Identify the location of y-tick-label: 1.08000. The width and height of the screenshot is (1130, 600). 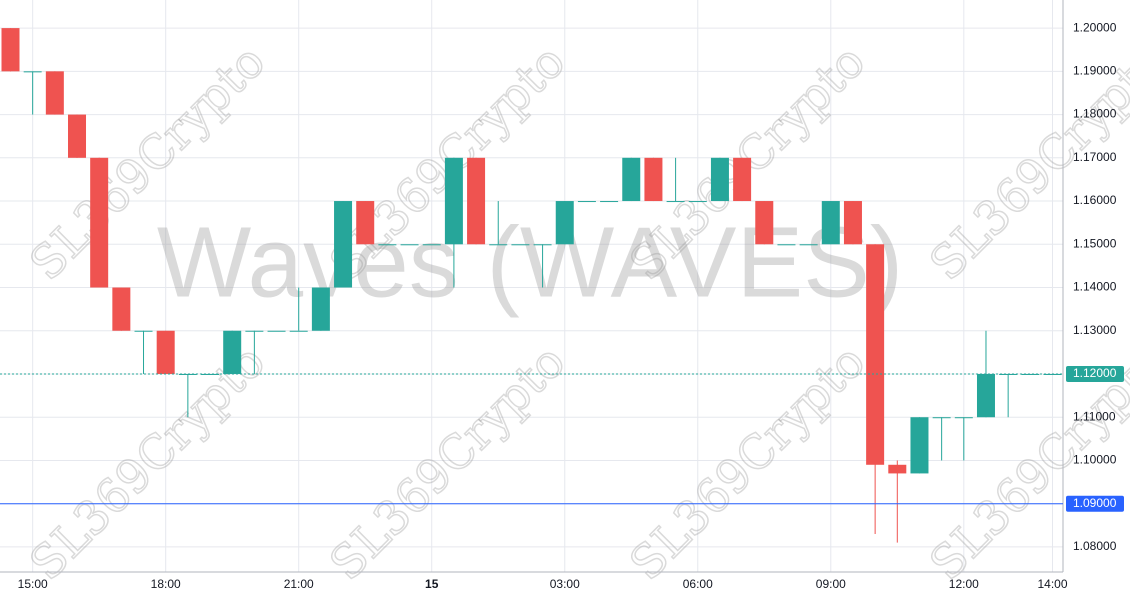
(1095, 546).